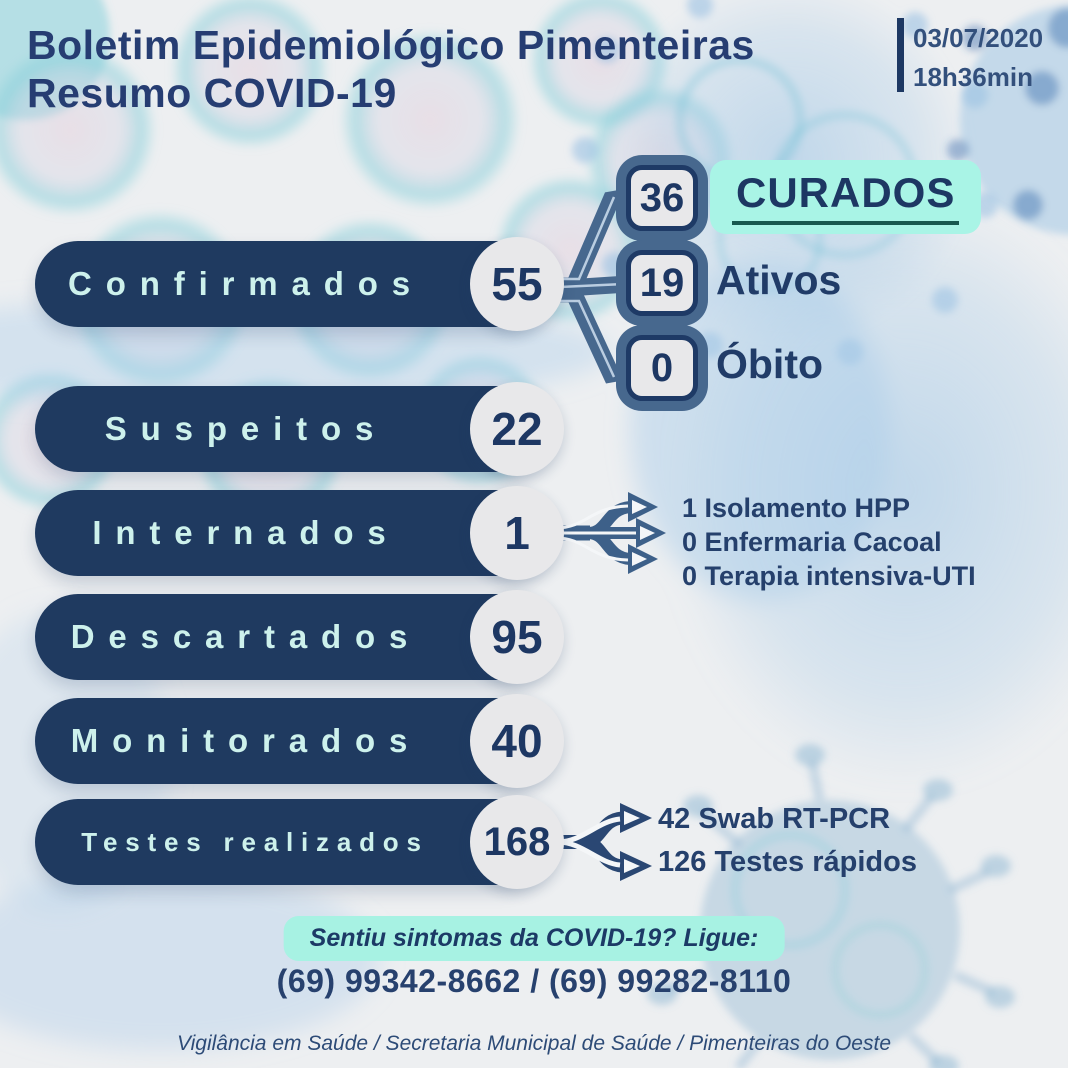 This screenshot has width=1068, height=1068. Describe the element at coordinates (779, 280) in the screenshot. I see `ativos-label: Ativos` at that location.